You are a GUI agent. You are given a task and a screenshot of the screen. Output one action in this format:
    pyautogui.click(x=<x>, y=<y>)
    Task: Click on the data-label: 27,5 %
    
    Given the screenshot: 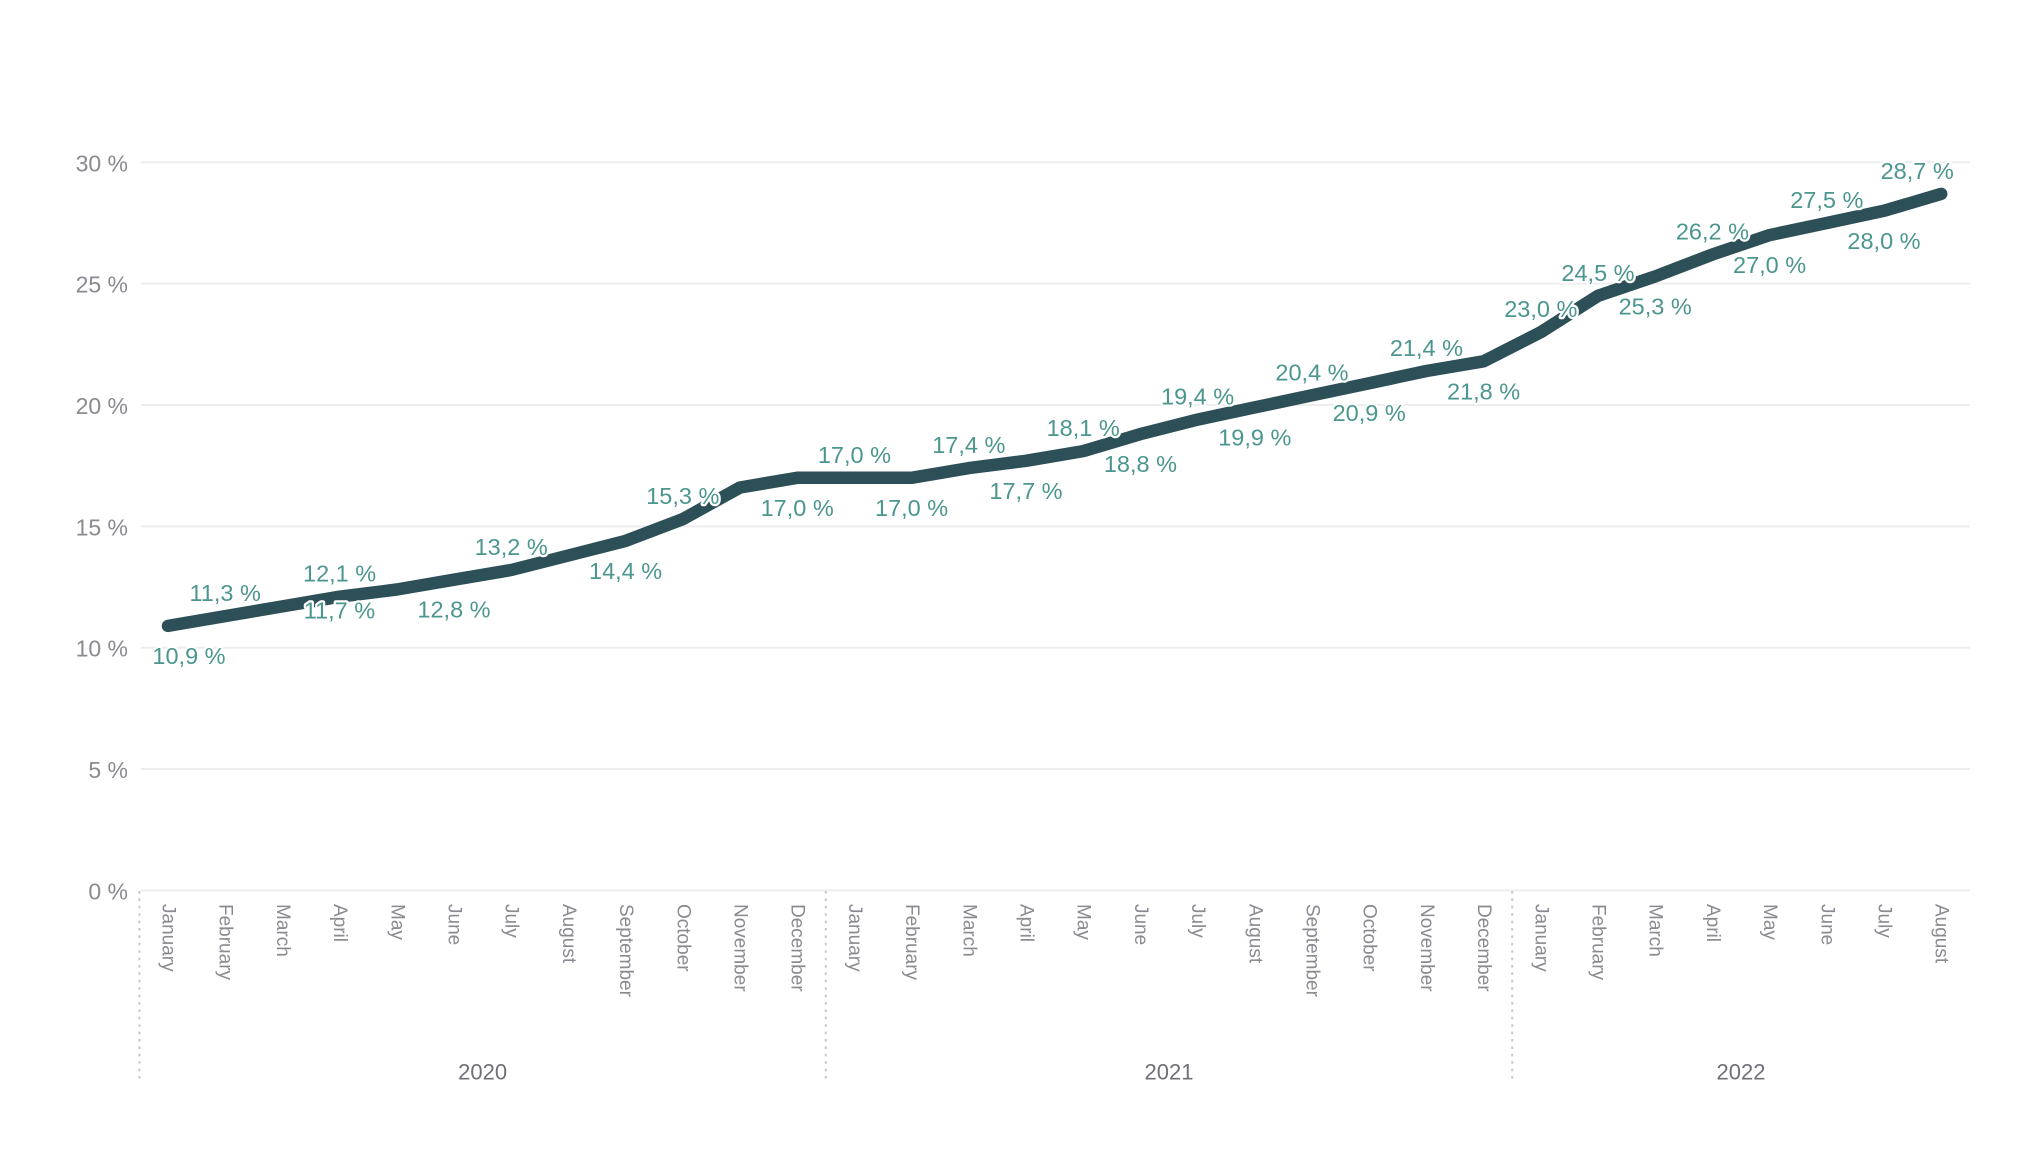 What is the action you would take?
    pyautogui.click(x=1826, y=200)
    